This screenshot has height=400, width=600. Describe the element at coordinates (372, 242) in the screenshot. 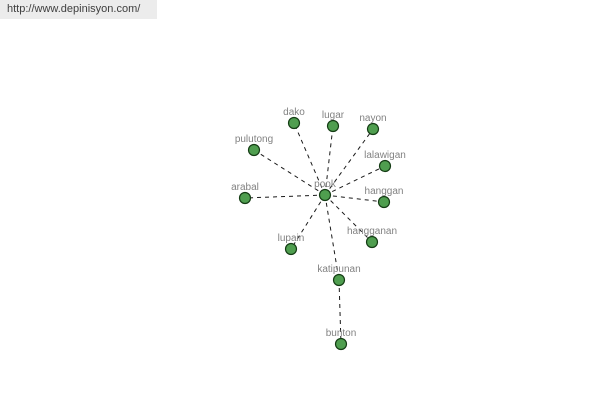

I see `graph-node-hangganan` at that location.